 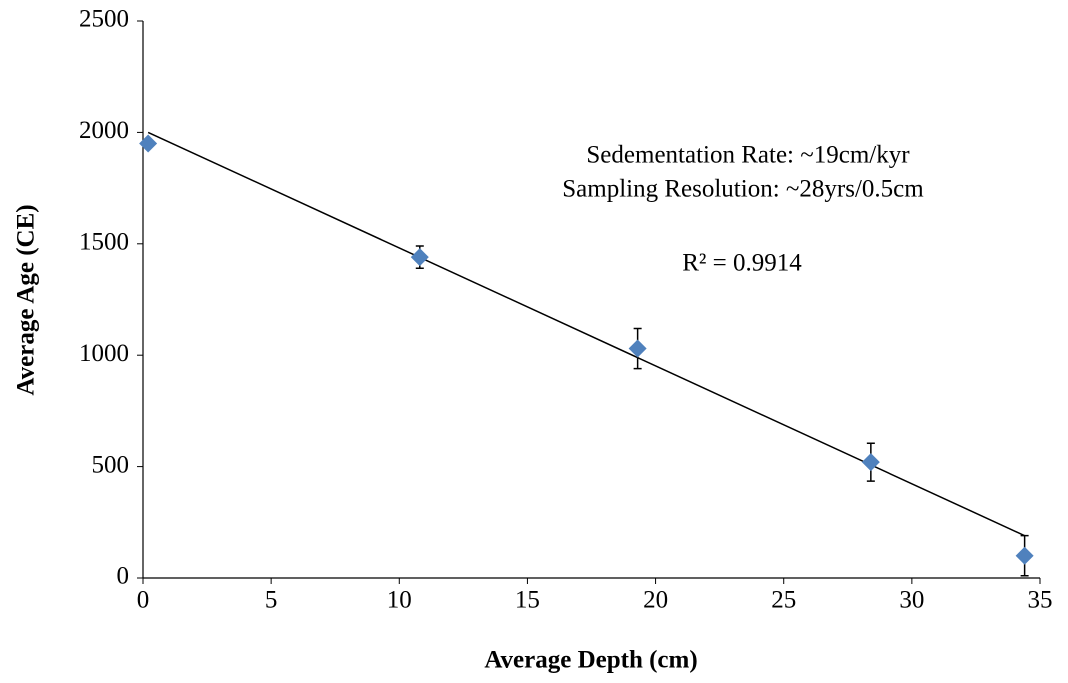 I want to click on y-tick-label: 1500, so click(x=104, y=242).